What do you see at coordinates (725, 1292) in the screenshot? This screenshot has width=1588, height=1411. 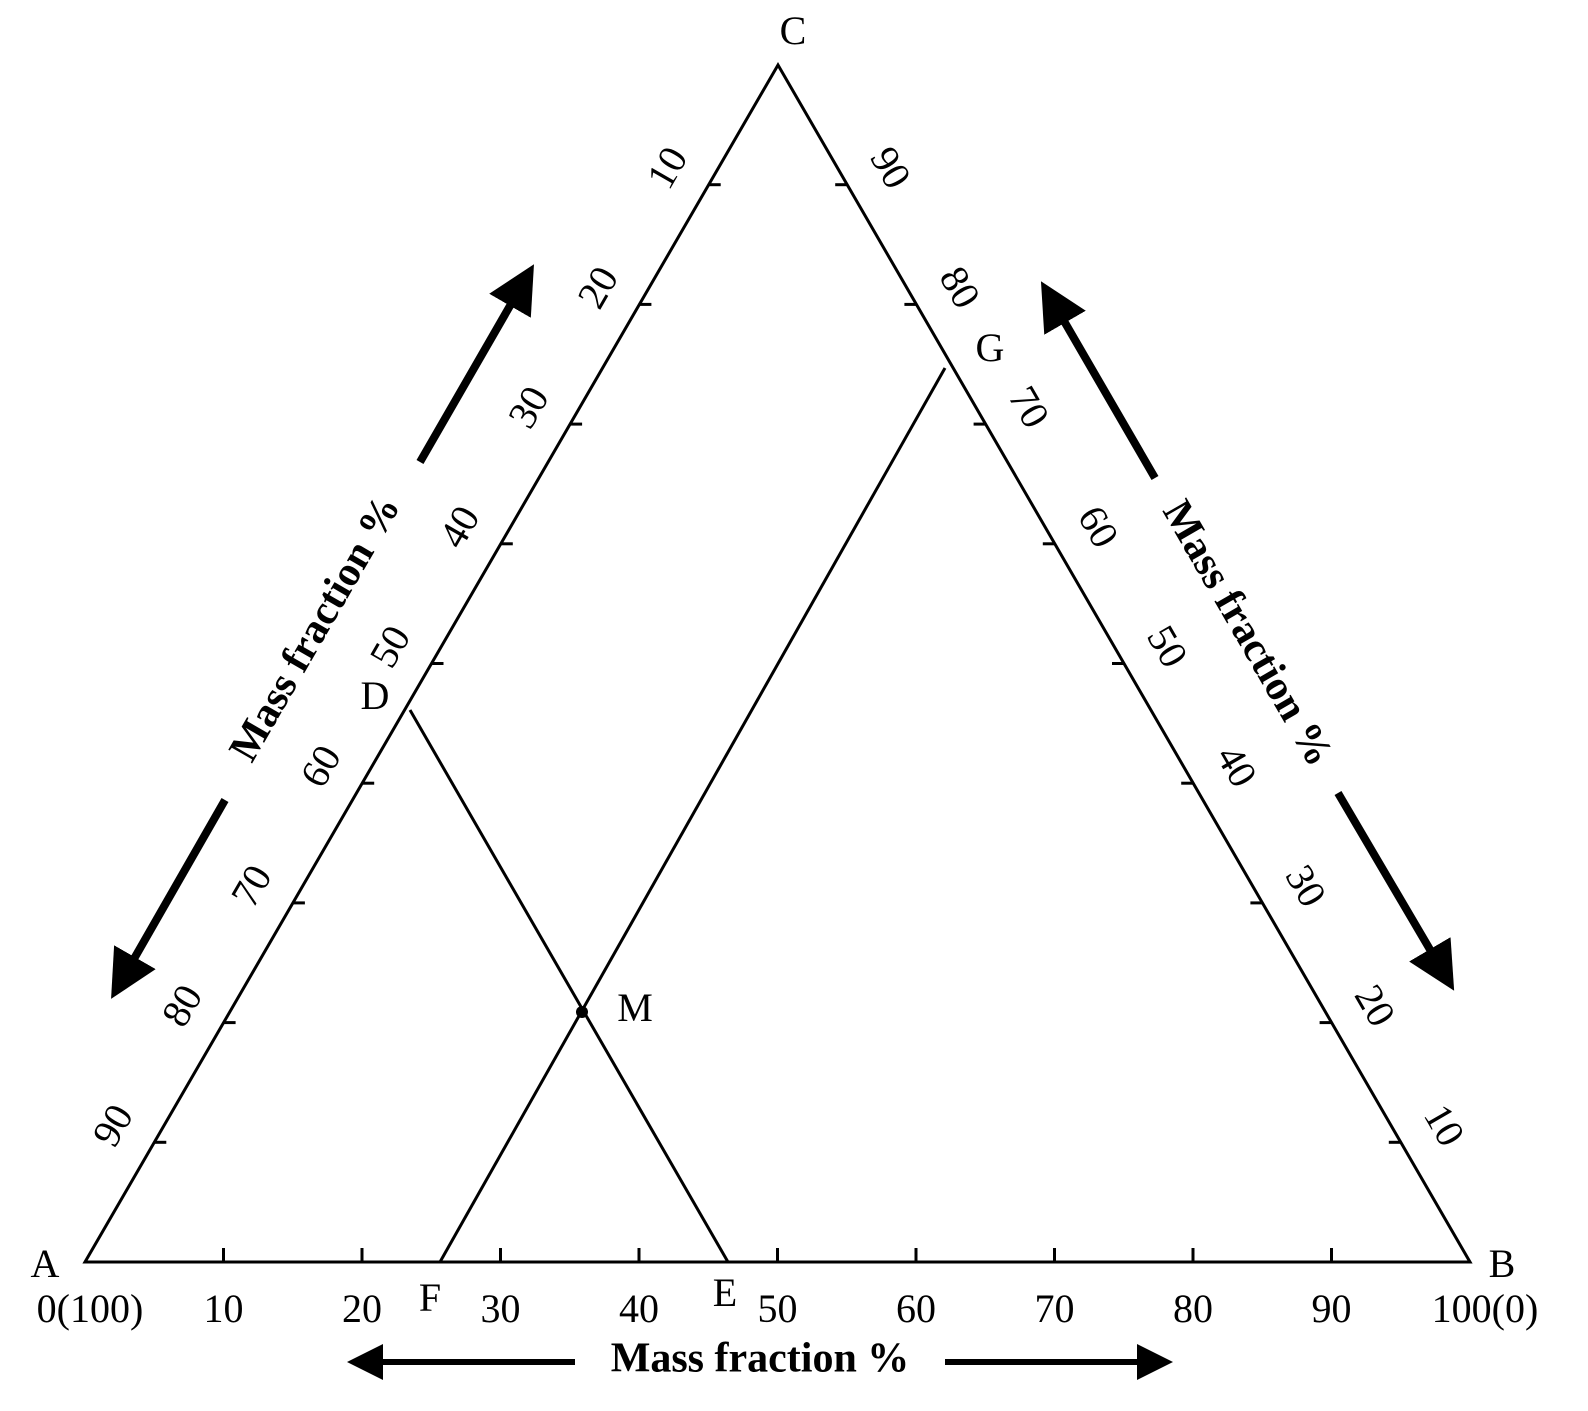 I see `point-label: E` at bounding box center [725, 1292].